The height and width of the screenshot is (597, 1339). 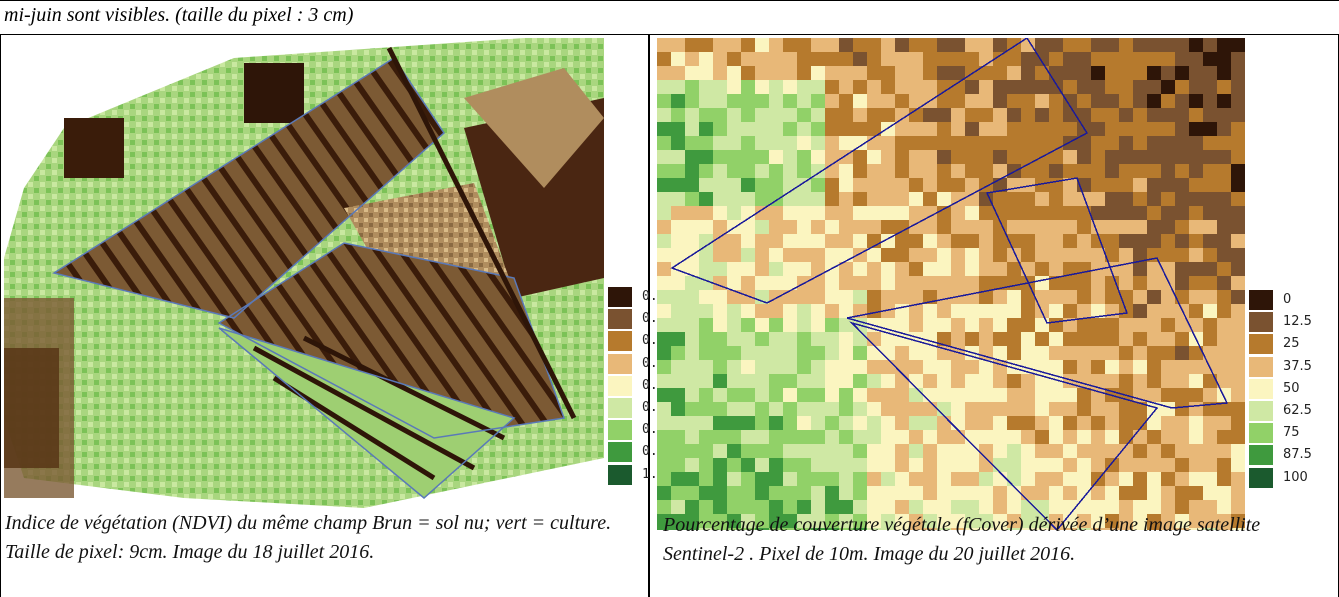 I want to click on ndvi-legend-item: 0.500, so click(x=644, y=386).